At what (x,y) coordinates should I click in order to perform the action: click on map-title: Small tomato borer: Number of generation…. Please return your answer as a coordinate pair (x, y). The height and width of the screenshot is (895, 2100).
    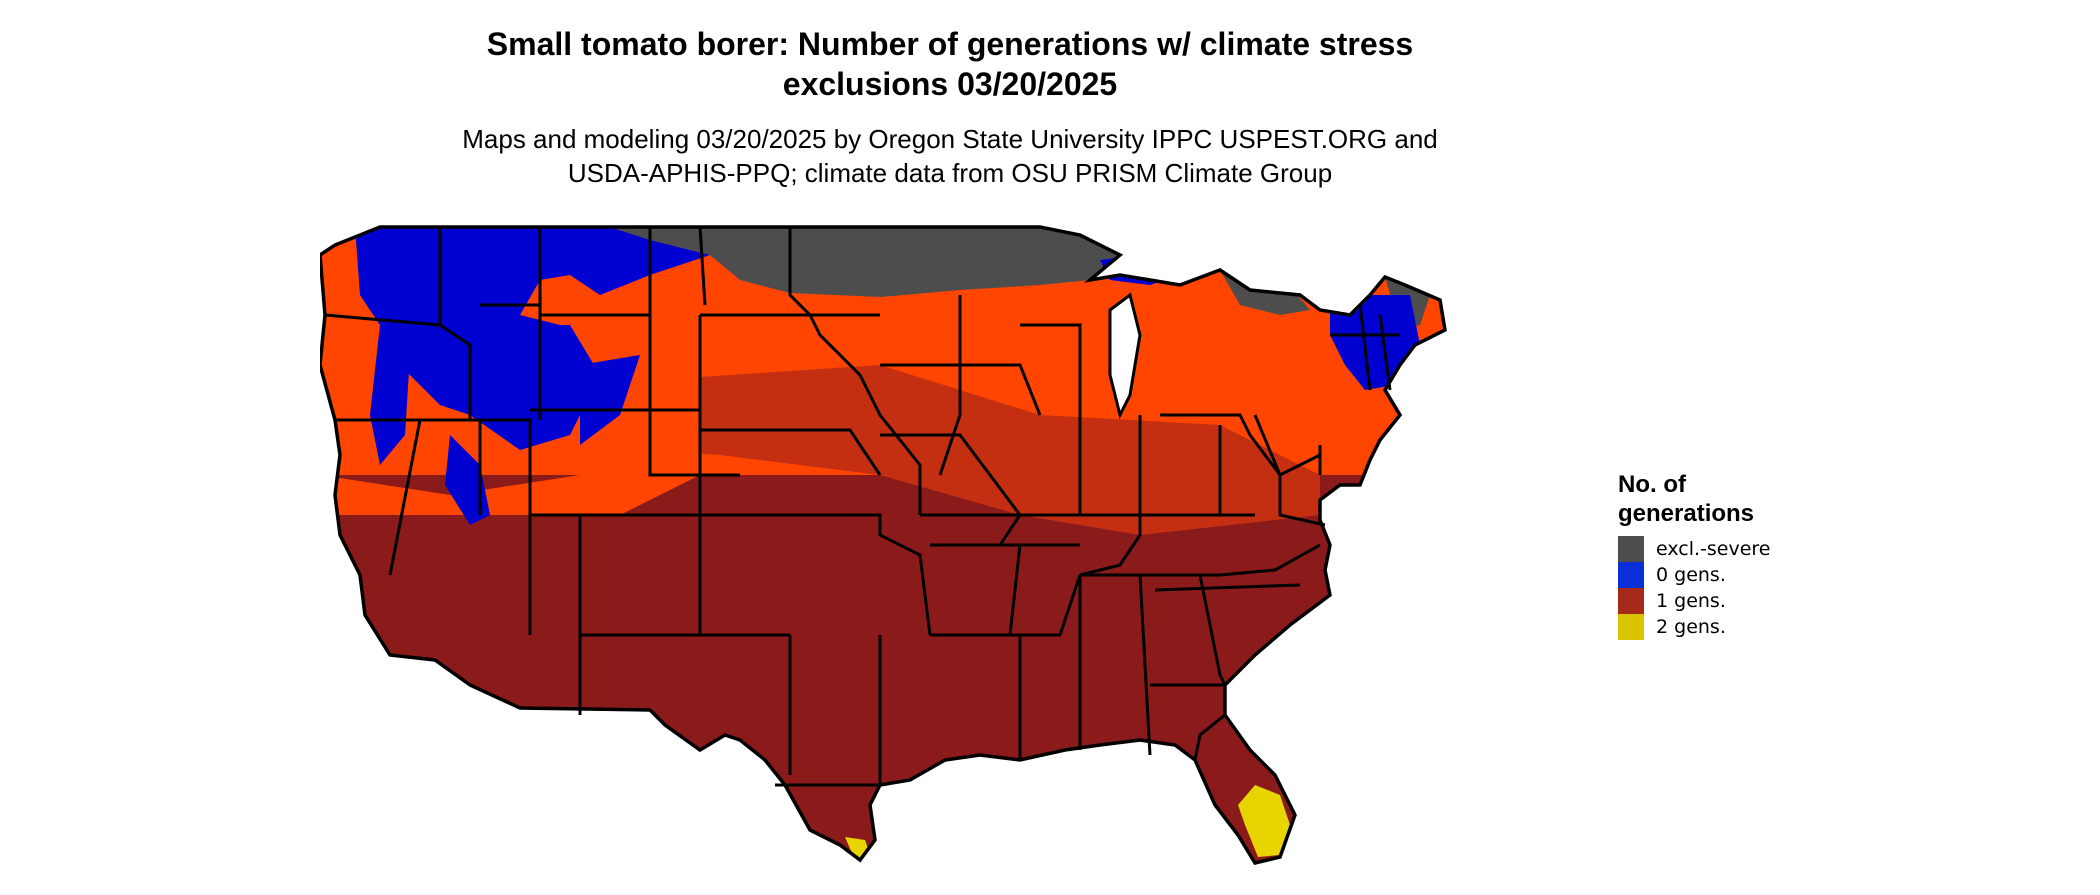
    Looking at the image, I should click on (950, 64).